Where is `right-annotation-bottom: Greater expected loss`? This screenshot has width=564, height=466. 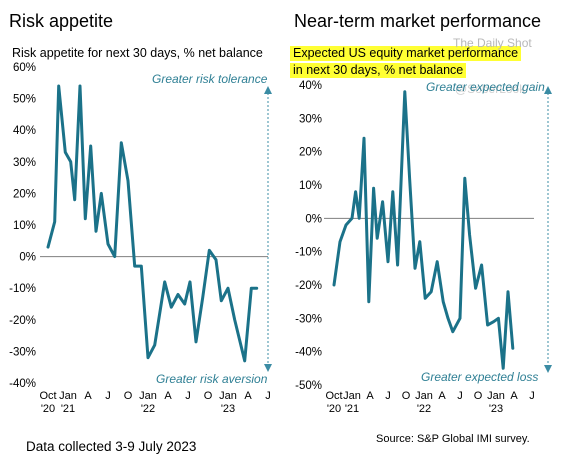
right-annotation-bottom: Greater expected loss is located at coordinates (480, 377).